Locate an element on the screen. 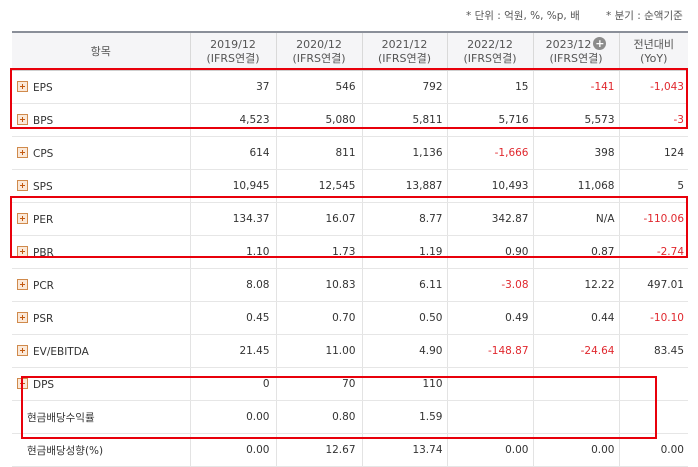 The image size is (698, 467). table-cell: 70 is located at coordinates (318, 384).